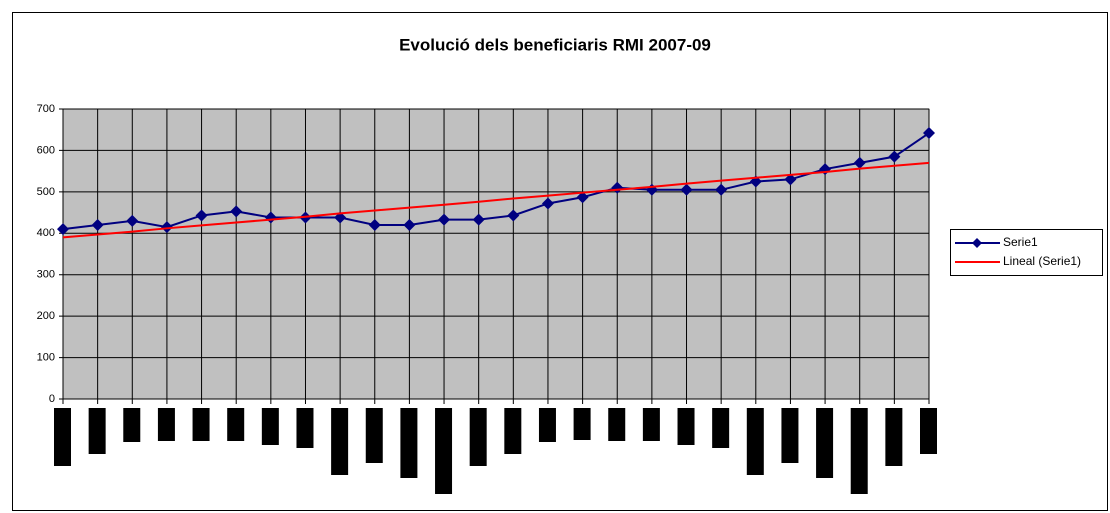  Describe the element at coordinates (46, 275) in the screenshot. I see `y-tick-label: 300` at that location.